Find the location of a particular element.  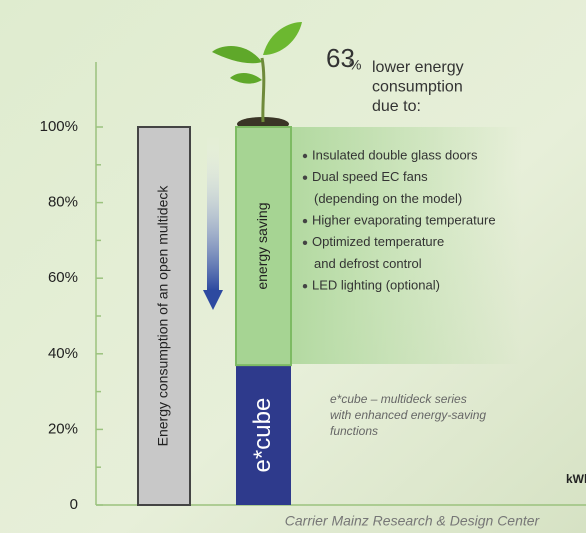

headline-text: consumption is located at coordinates (417, 87).